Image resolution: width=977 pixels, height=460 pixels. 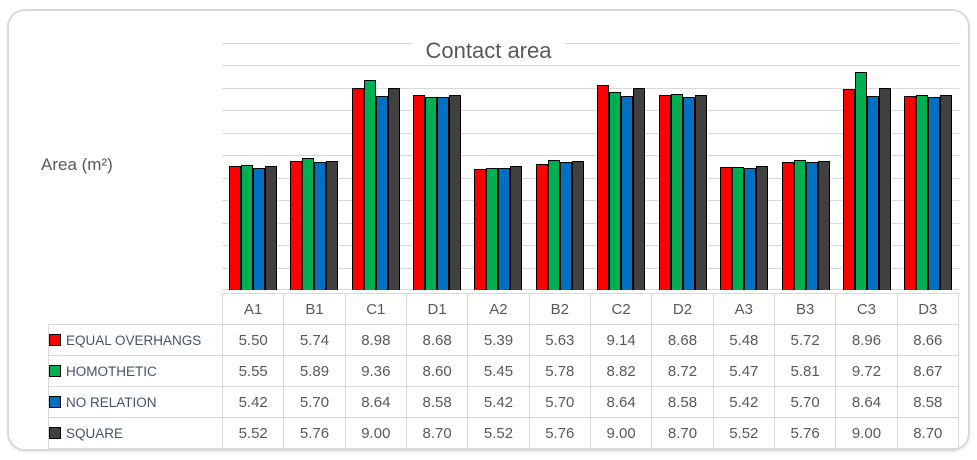 I want to click on bar-D2-equal-overhangs, so click(x=664, y=192).